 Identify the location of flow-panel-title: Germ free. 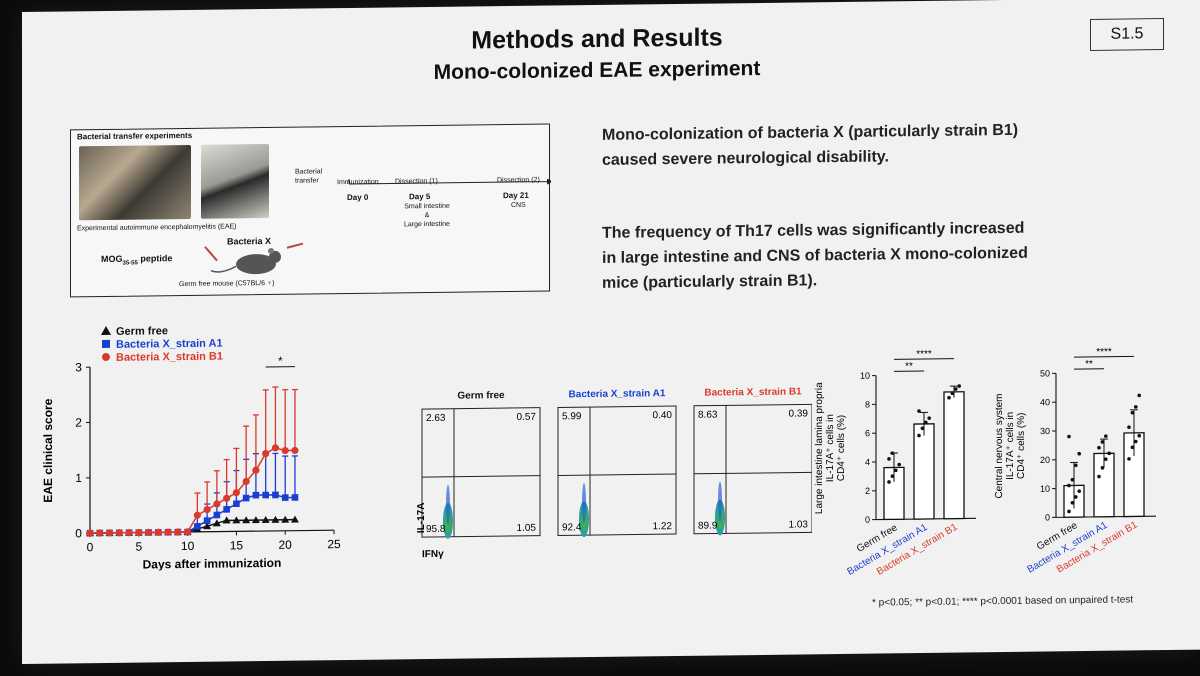
(481, 396).